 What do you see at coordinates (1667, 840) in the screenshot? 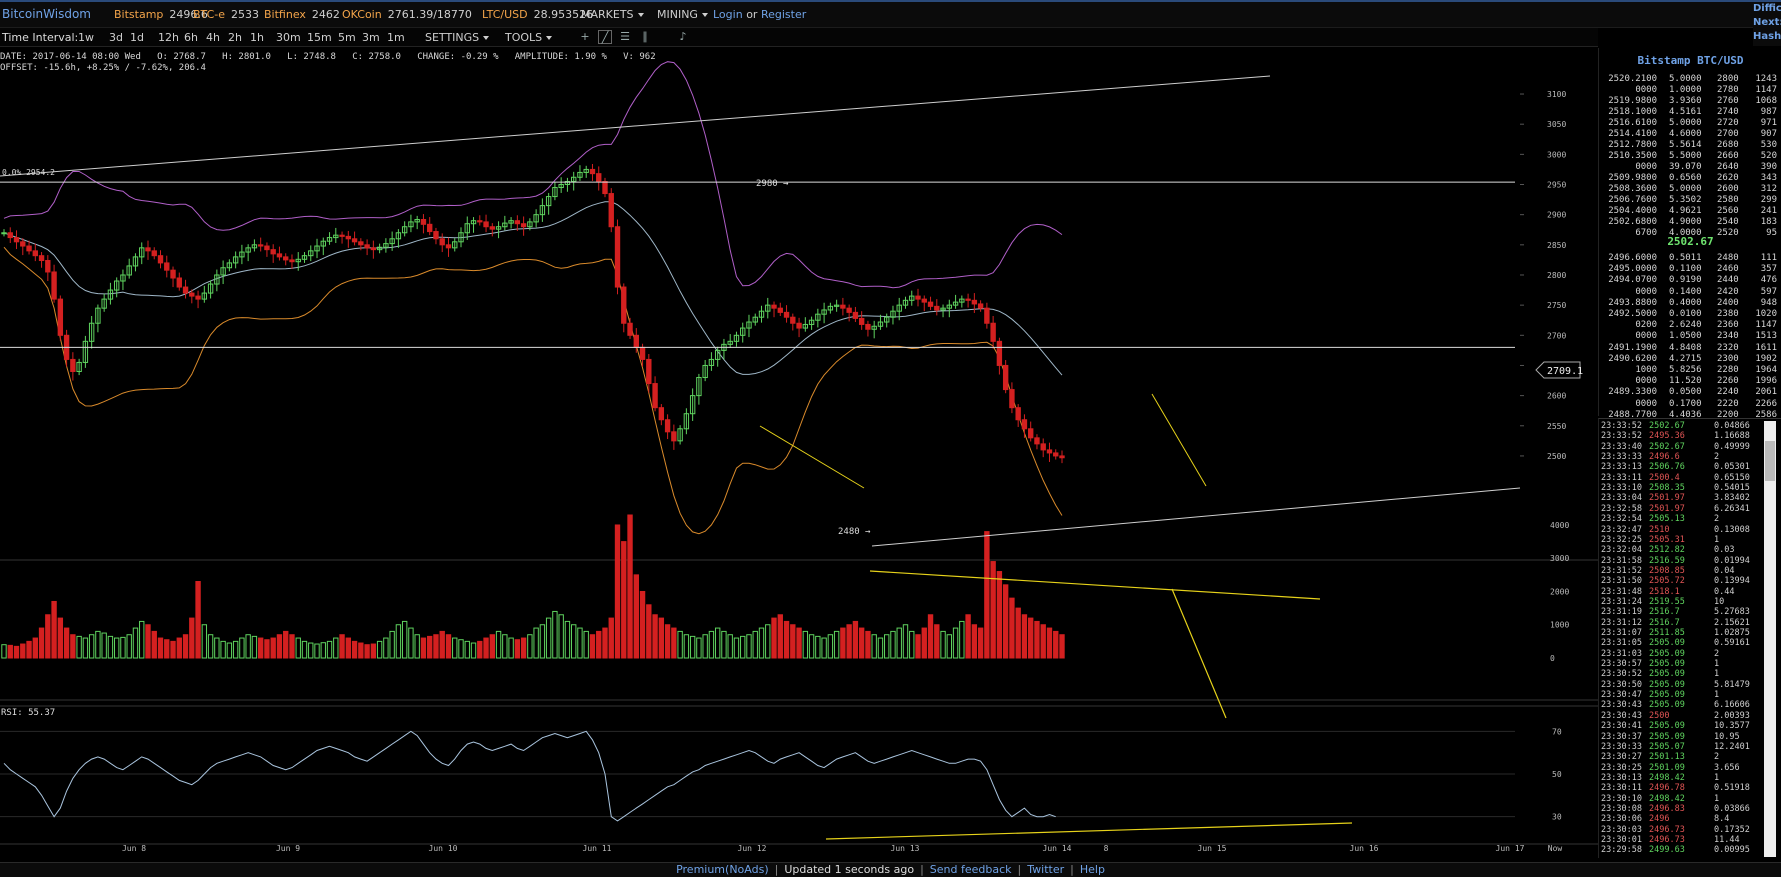
I see `trade-price: 2496.73` at bounding box center [1667, 840].